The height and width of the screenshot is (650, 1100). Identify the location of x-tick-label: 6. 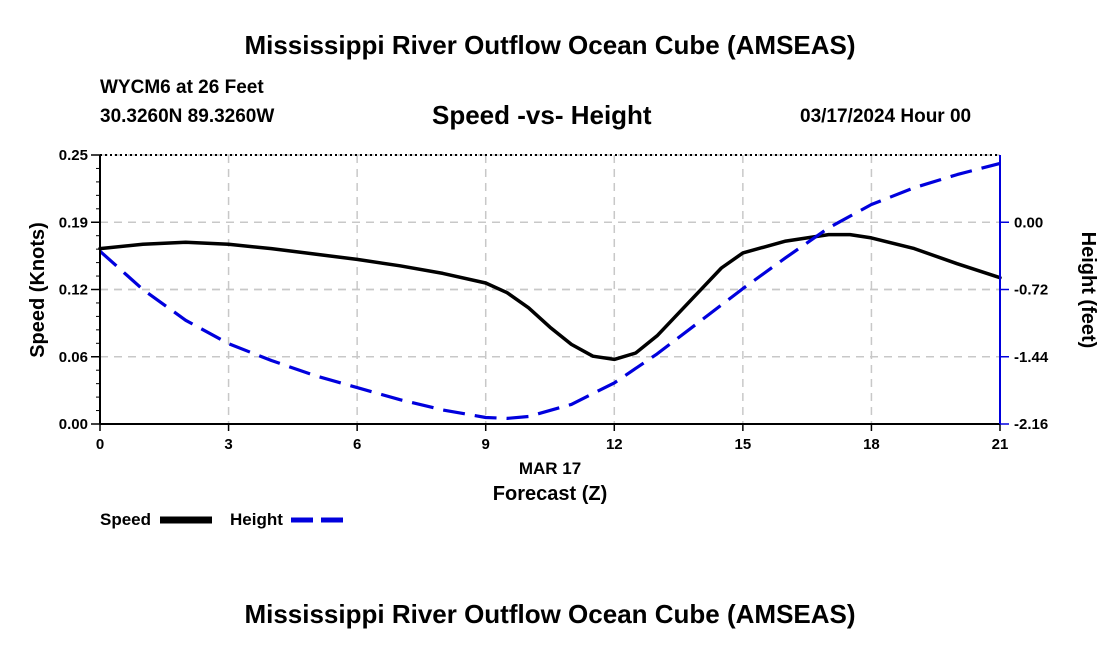
(357, 444).